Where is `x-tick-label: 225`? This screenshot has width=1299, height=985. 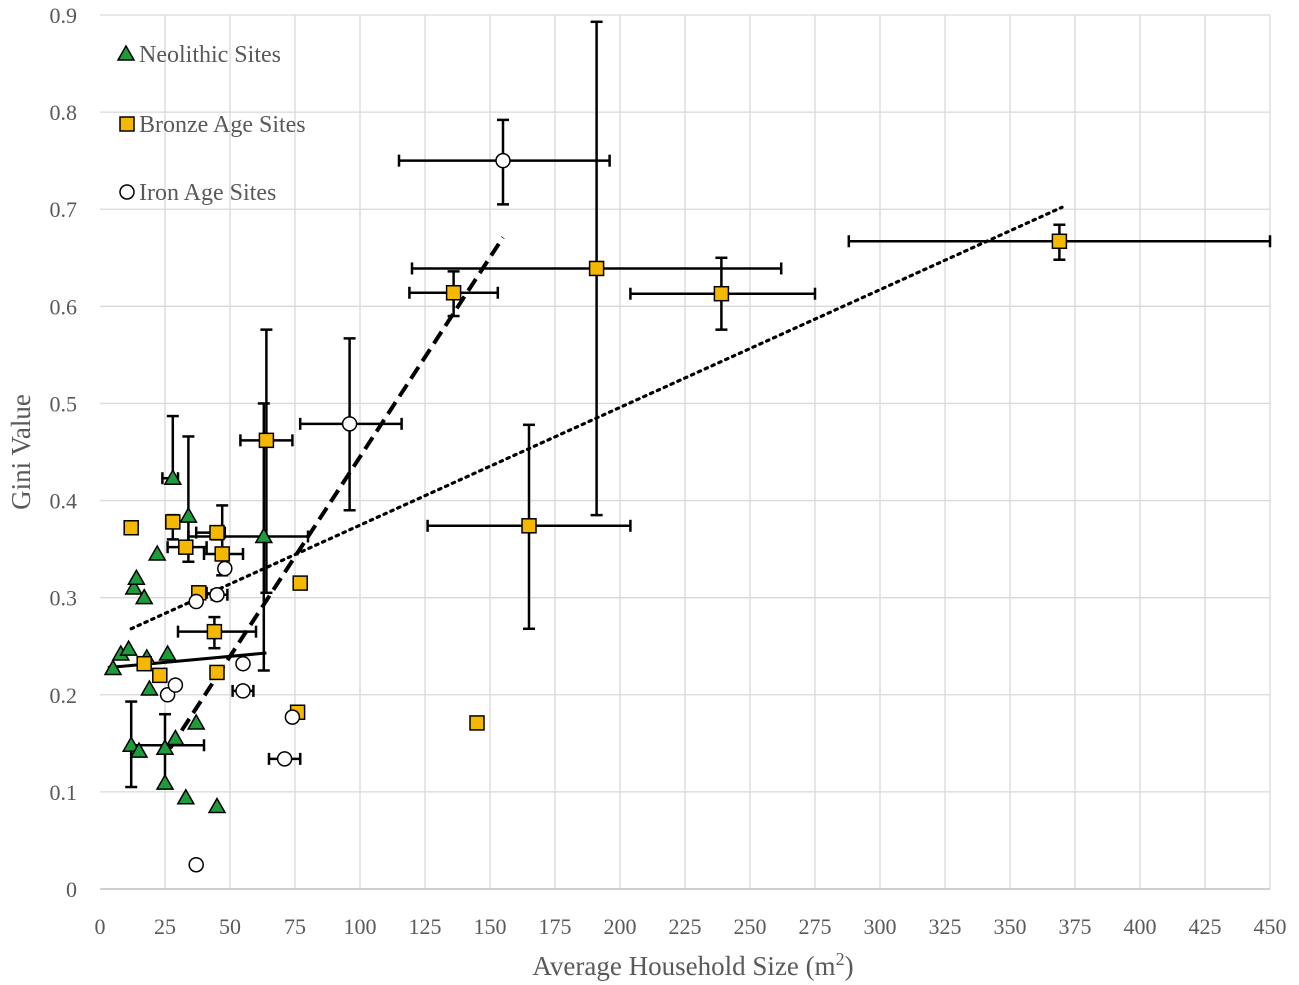 x-tick-label: 225 is located at coordinates (685, 926).